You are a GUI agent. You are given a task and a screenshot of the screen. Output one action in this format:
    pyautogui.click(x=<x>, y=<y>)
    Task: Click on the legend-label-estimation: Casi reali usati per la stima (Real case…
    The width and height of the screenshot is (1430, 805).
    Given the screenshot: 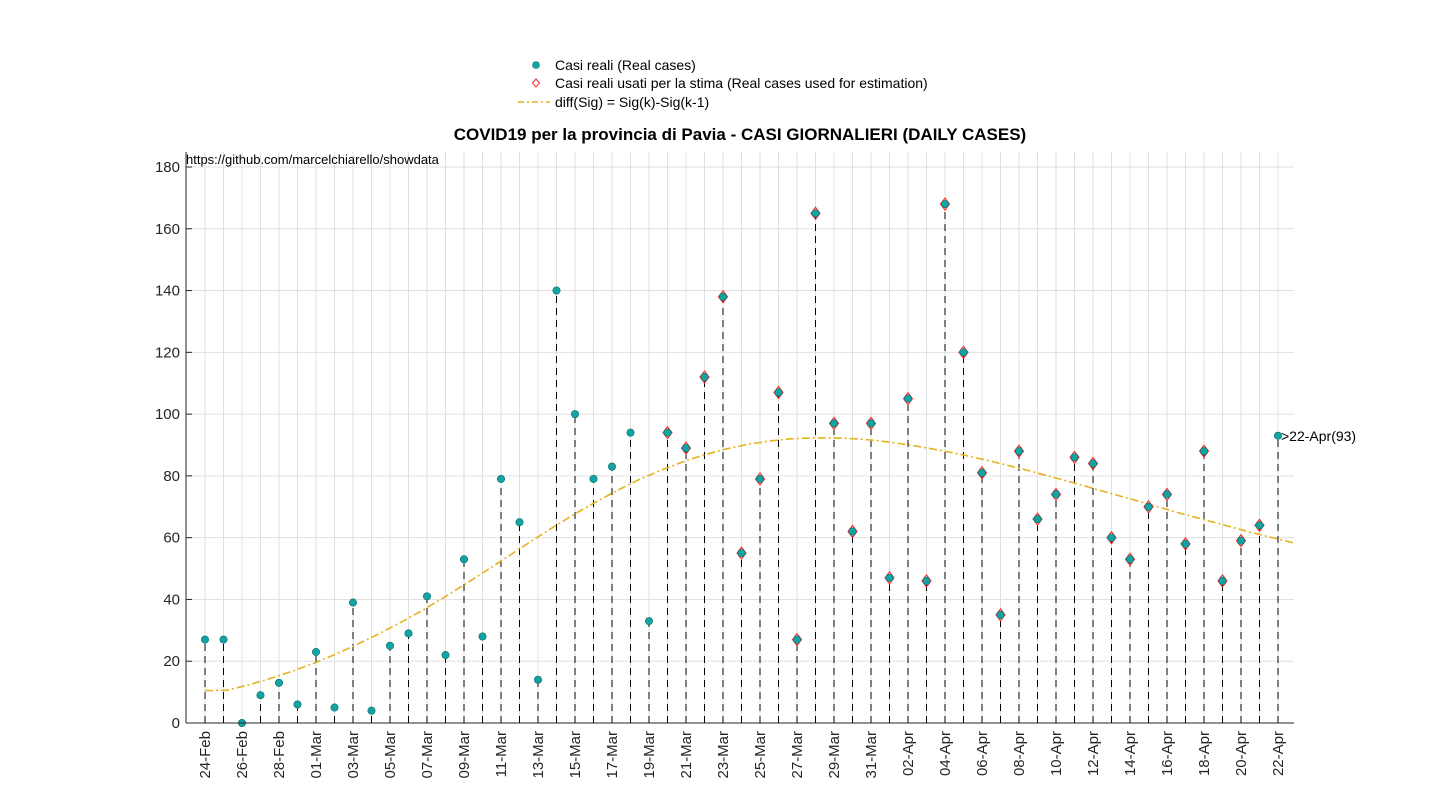 What is the action you would take?
    pyautogui.click(x=741, y=83)
    